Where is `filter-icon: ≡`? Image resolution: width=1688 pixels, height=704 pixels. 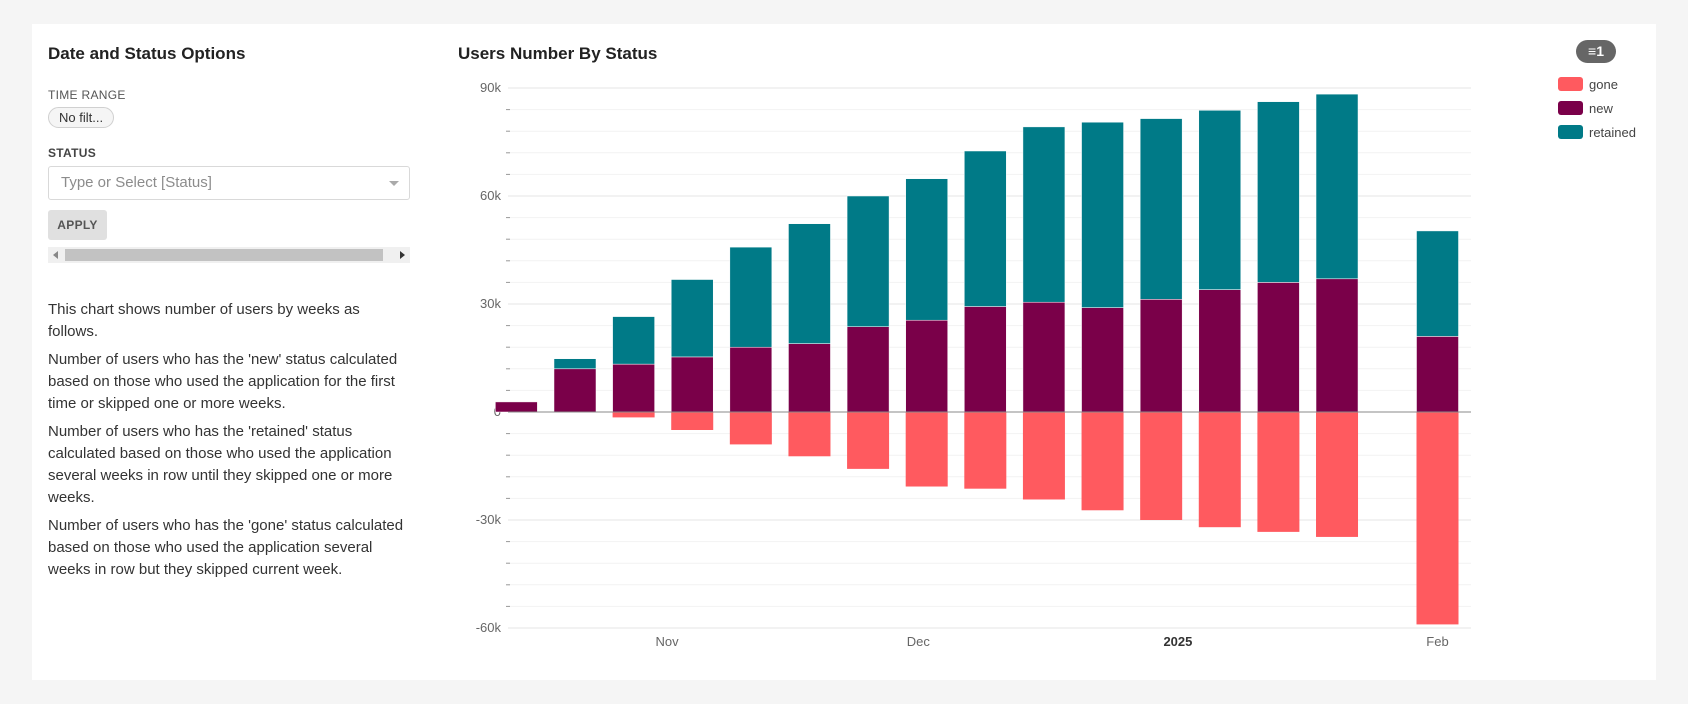
filter-icon: ≡ is located at coordinates (1592, 51).